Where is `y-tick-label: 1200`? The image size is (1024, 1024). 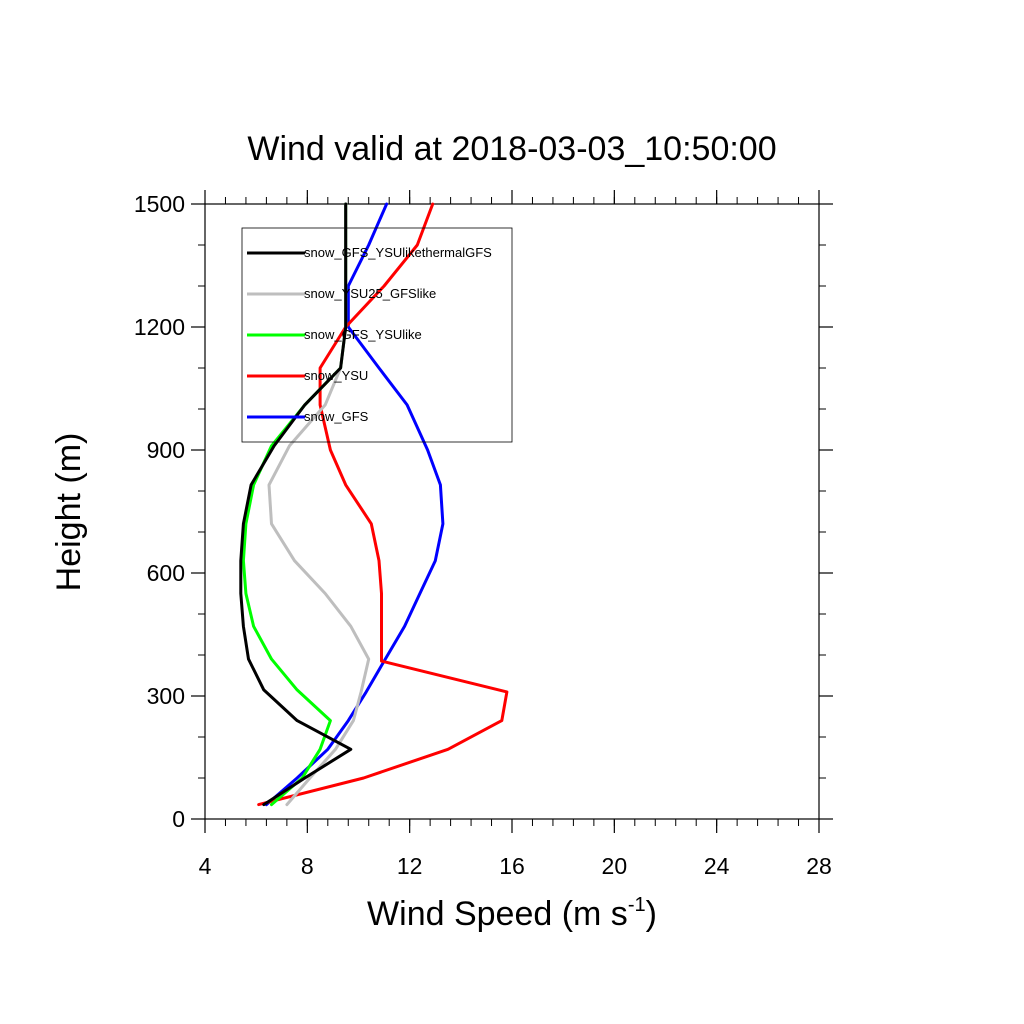 y-tick-label: 1200 is located at coordinates (159, 327).